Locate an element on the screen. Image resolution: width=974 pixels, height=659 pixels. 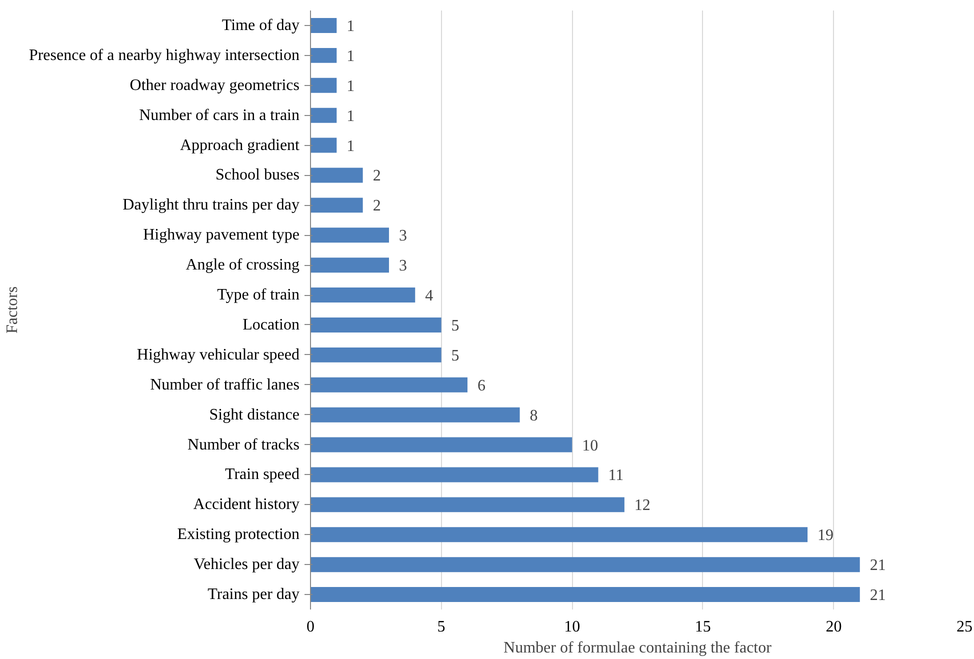
y-tick-label: Location is located at coordinates (271, 325).